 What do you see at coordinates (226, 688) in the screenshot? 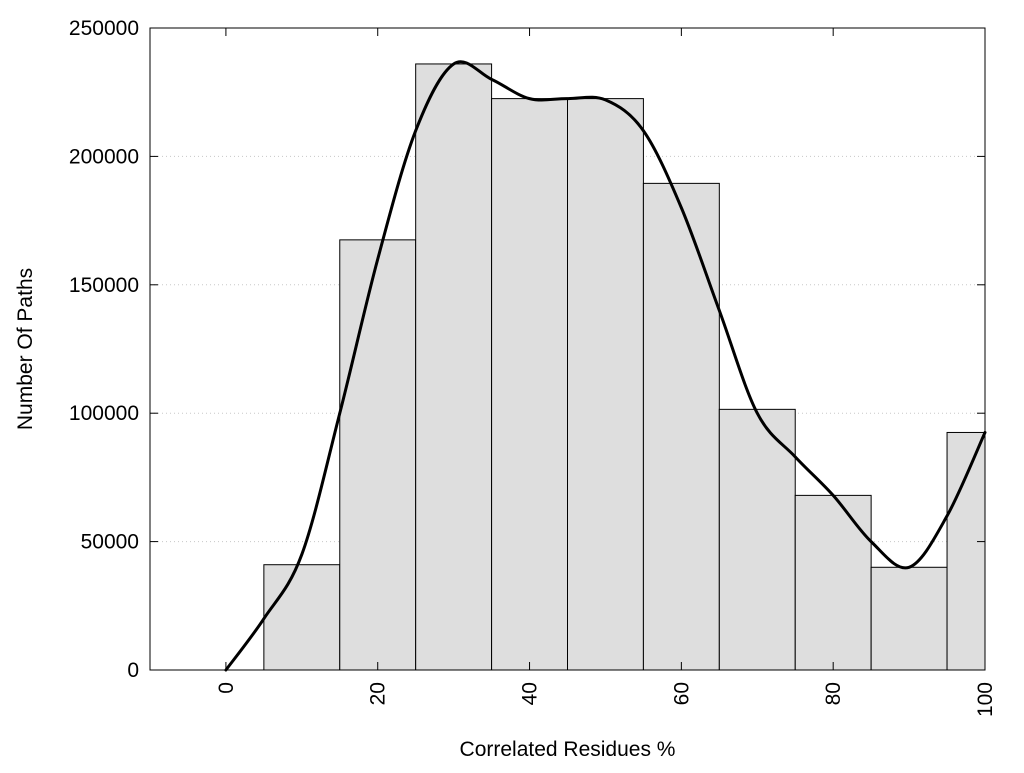
I see `x-tick-label: 0` at bounding box center [226, 688].